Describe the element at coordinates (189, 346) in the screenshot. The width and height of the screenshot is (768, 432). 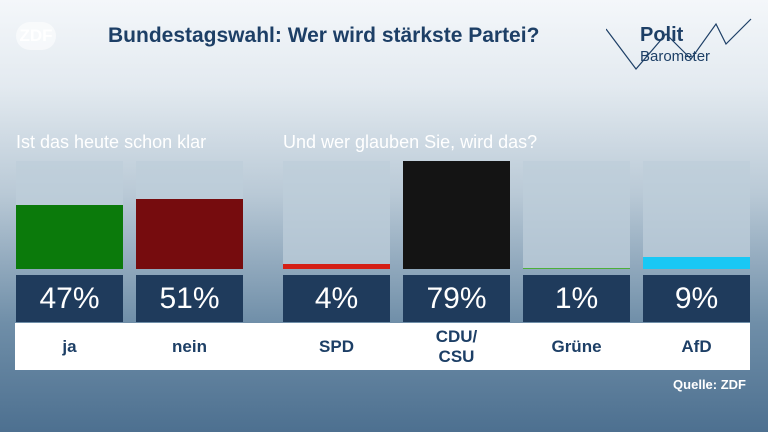
I see `category-label: nein` at that location.